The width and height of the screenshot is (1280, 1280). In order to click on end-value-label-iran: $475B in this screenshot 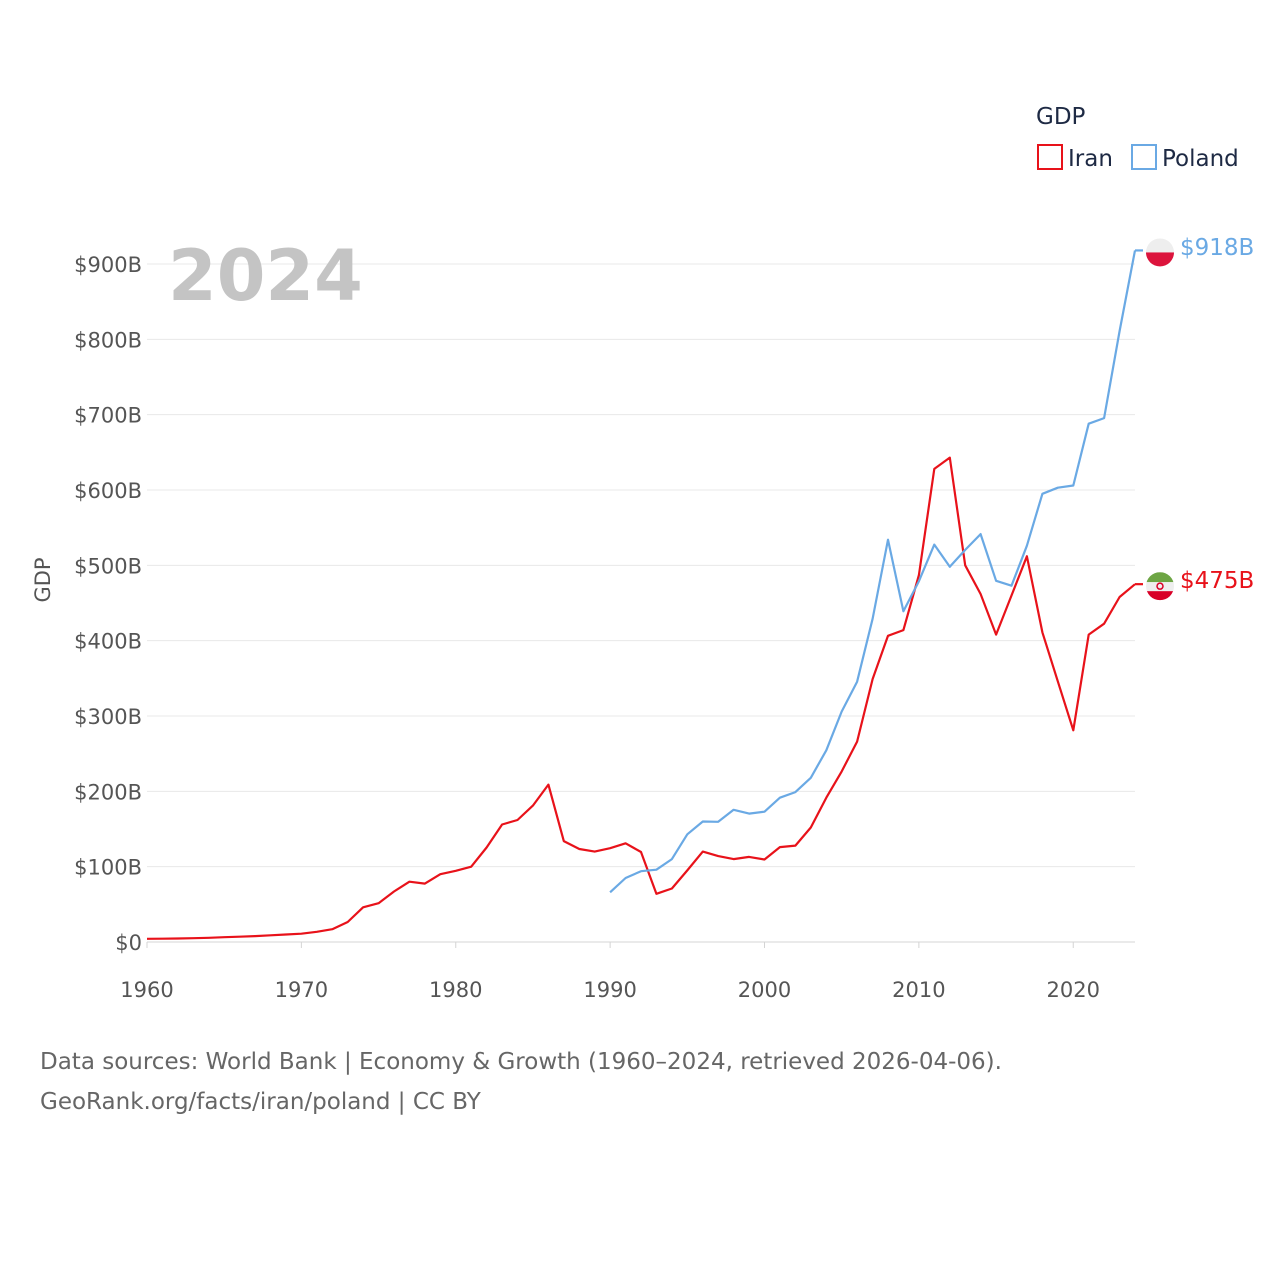, I will do `click(1217, 581)`.